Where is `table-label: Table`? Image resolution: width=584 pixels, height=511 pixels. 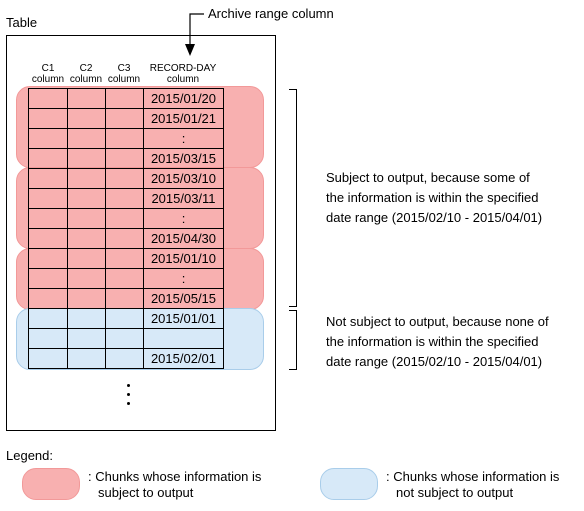 table-label: Table is located at coordinates (22, 22).